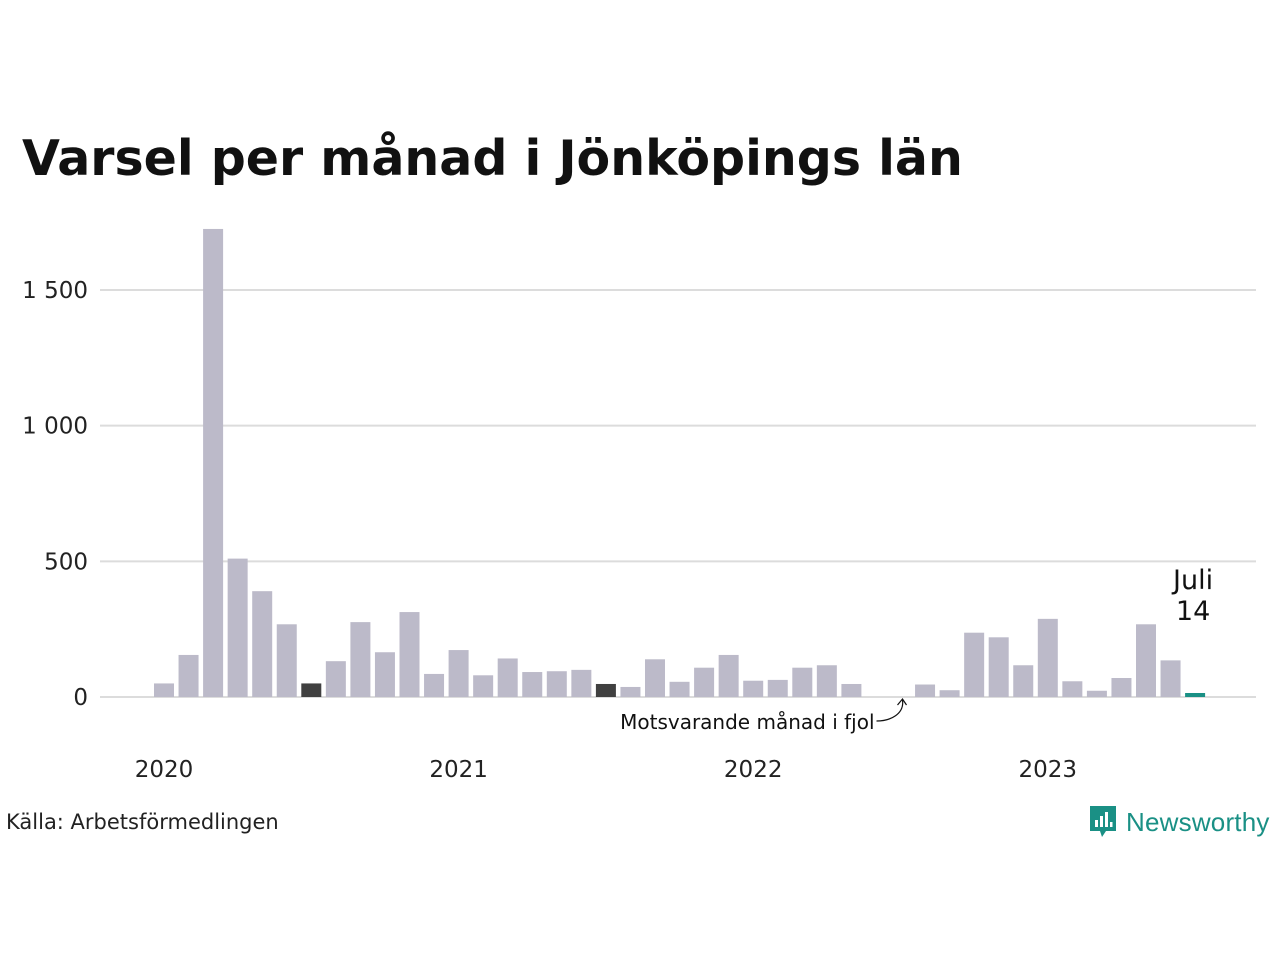 The image size is (1280, 960). What do you see at coordinates (606, 770) in the screenshot?
I see `x-axis-year-labels: 2020 2021 2022 2023` at bounding box center [606, 770].